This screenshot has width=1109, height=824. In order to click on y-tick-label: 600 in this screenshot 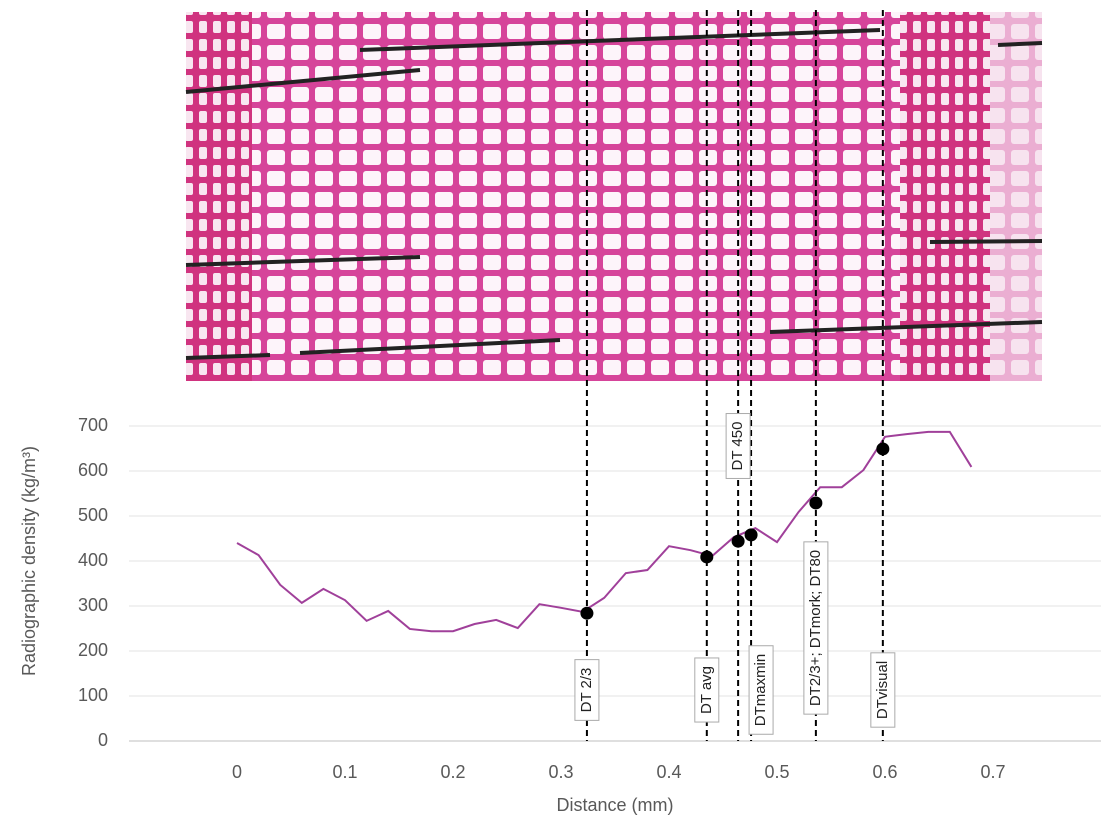, I will do `click(93, 470)`.